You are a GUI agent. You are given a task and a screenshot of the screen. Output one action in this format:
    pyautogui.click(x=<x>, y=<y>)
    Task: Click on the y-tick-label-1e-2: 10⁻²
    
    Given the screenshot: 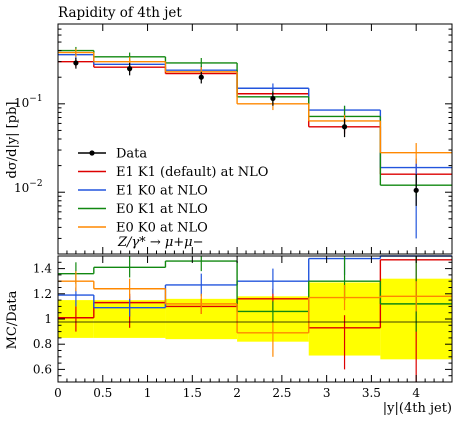 What is the action you would take?
    pyautogui.click(x=28, y=187)
    